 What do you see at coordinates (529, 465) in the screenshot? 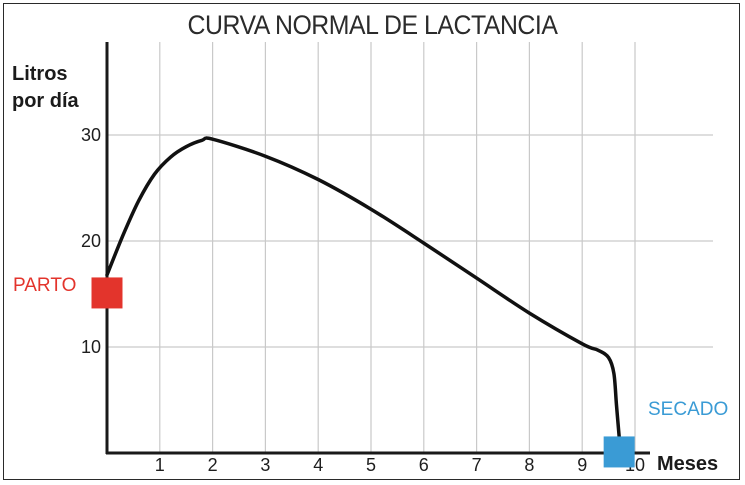
I see `x-tick-label-8: 8` at bounding box center [529, 465].